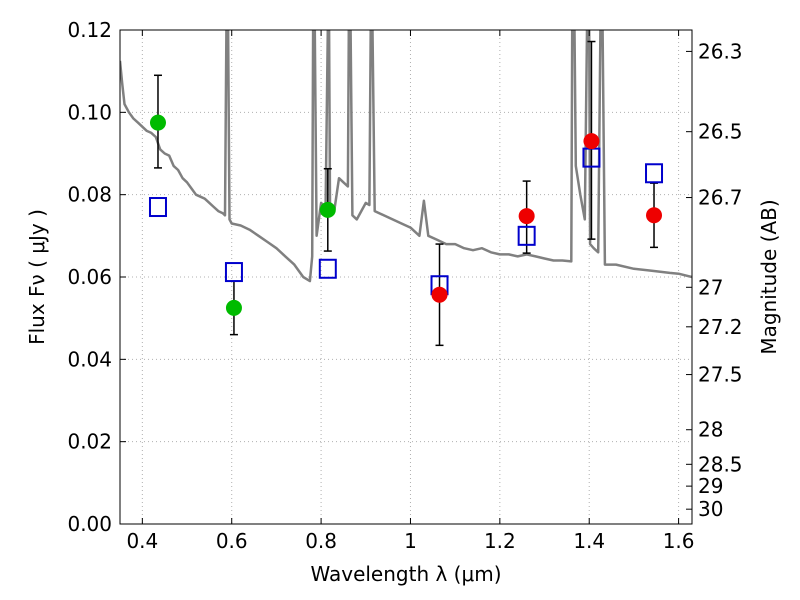  I want to click on right-tick-label: 26.3, so click(720, 51).